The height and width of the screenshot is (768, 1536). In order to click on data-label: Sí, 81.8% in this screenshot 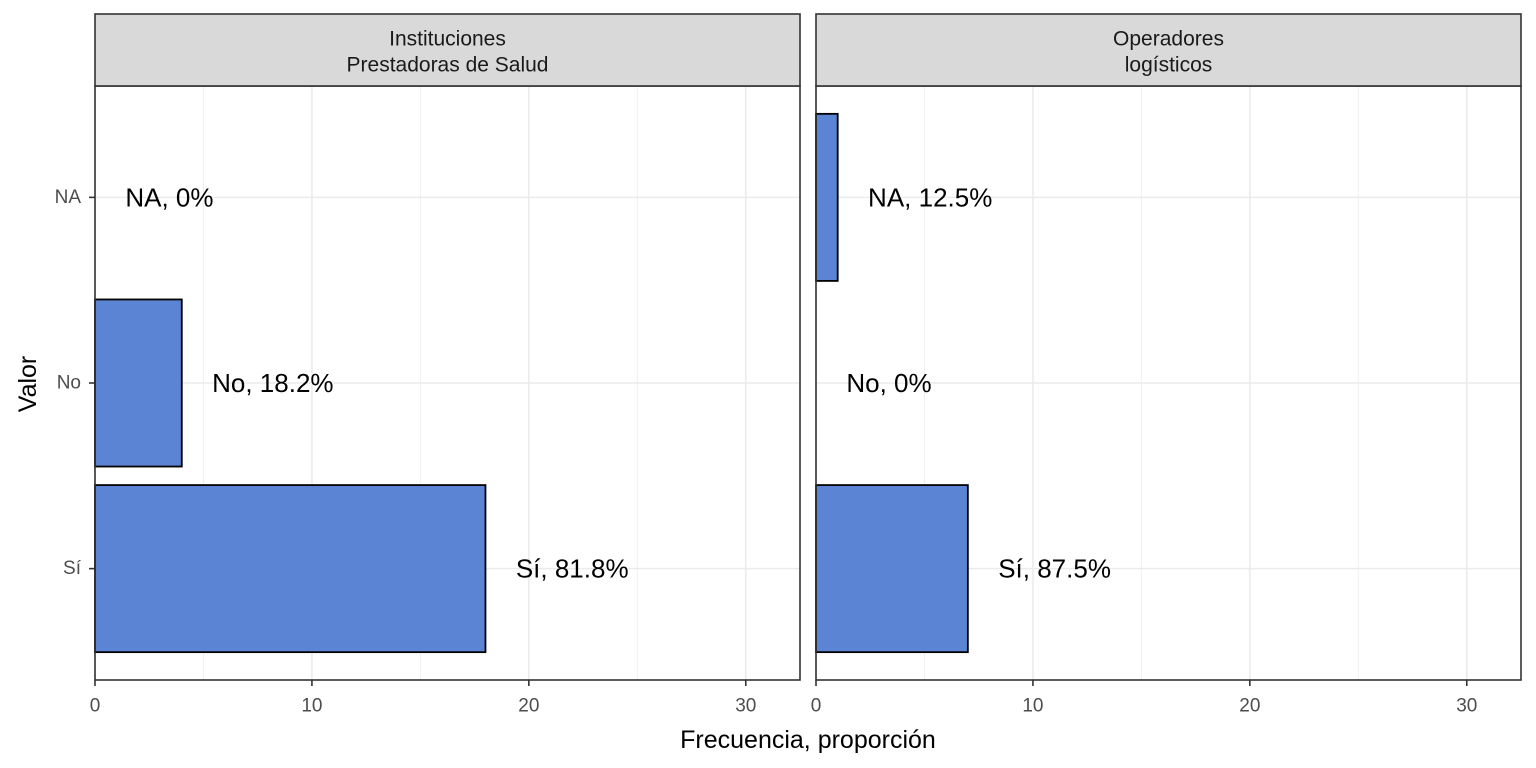, I will do `click(572, 569)`.